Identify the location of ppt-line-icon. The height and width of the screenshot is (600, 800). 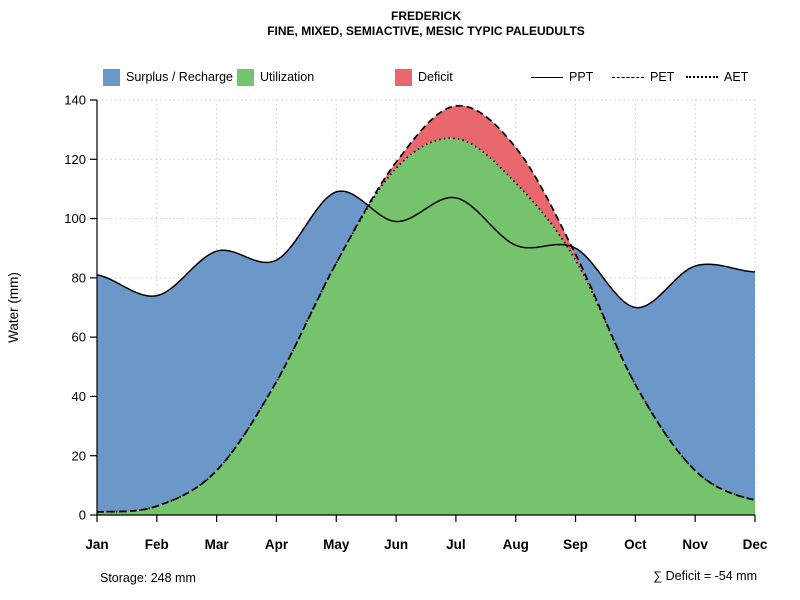
(547, 77).